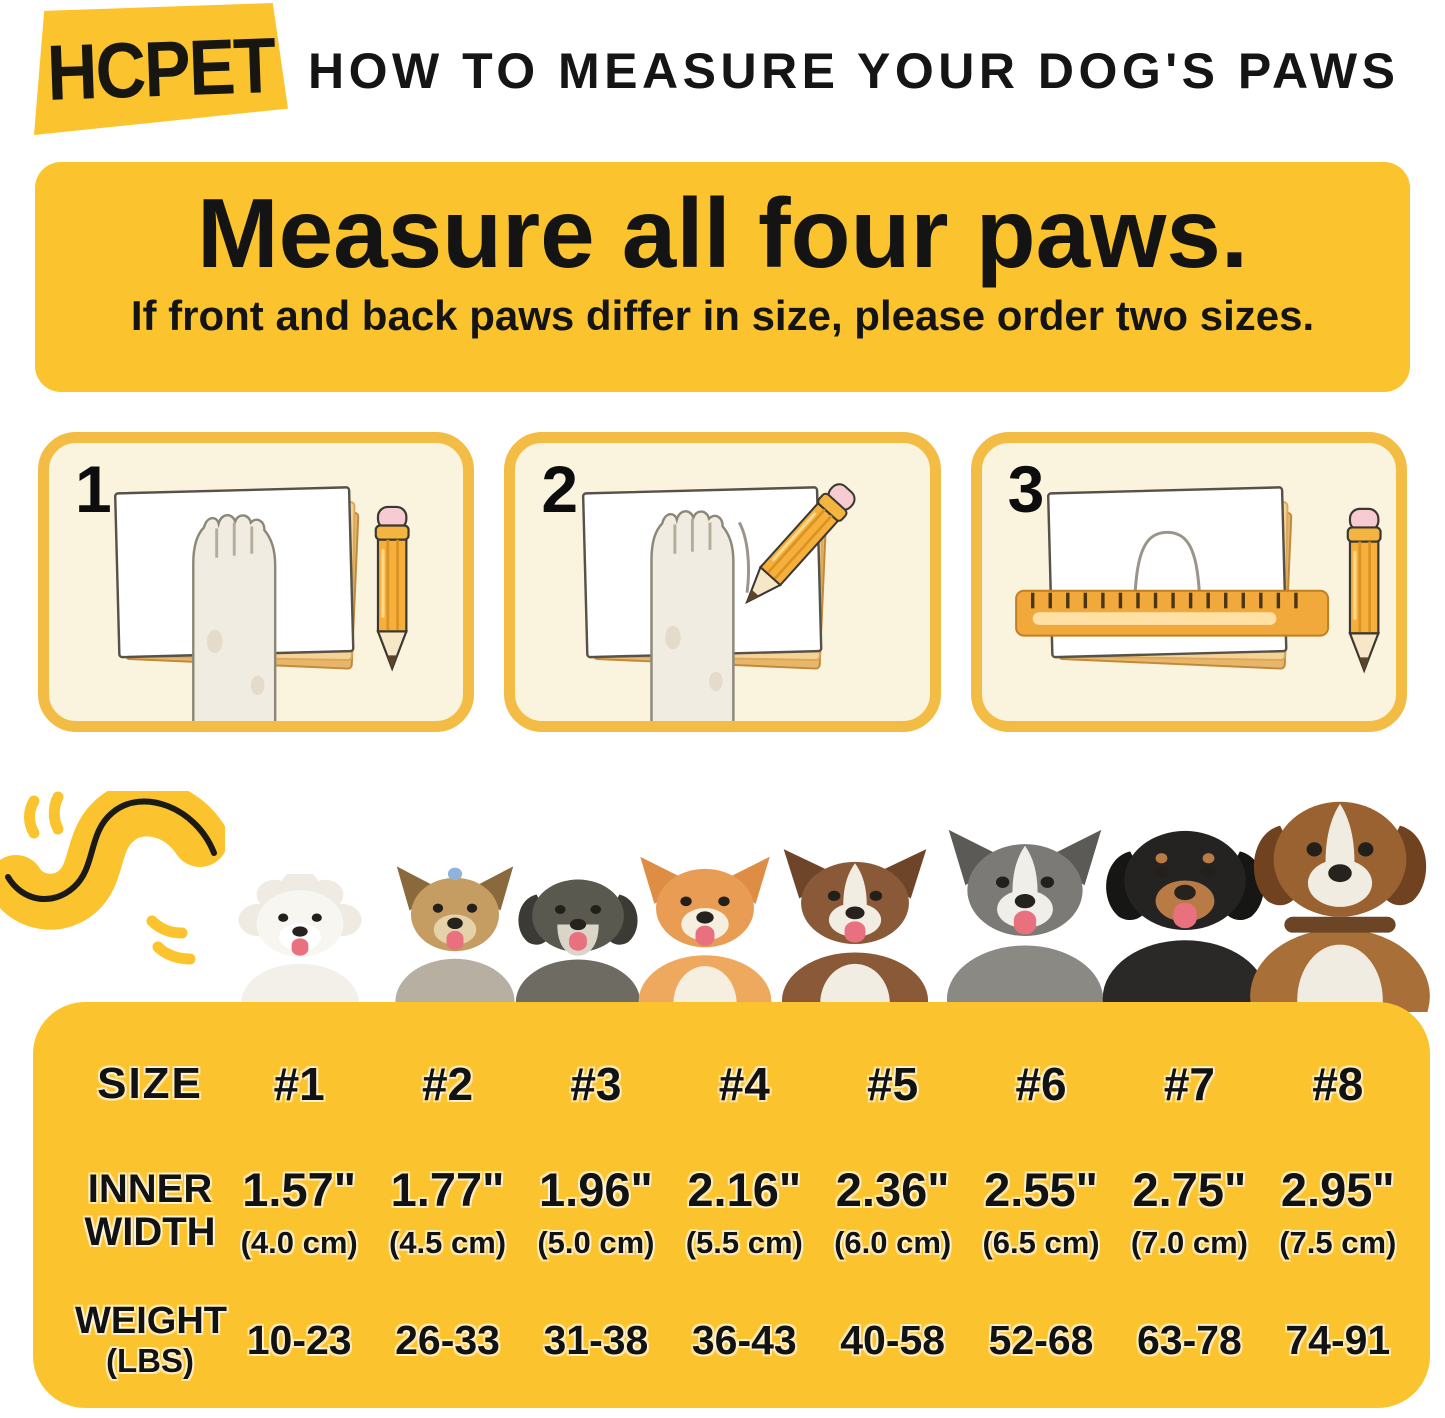 The width and height of the screenshot is (1445, 1418). I want to click on inner-width-inches: 1.77", so click(447, 1189).